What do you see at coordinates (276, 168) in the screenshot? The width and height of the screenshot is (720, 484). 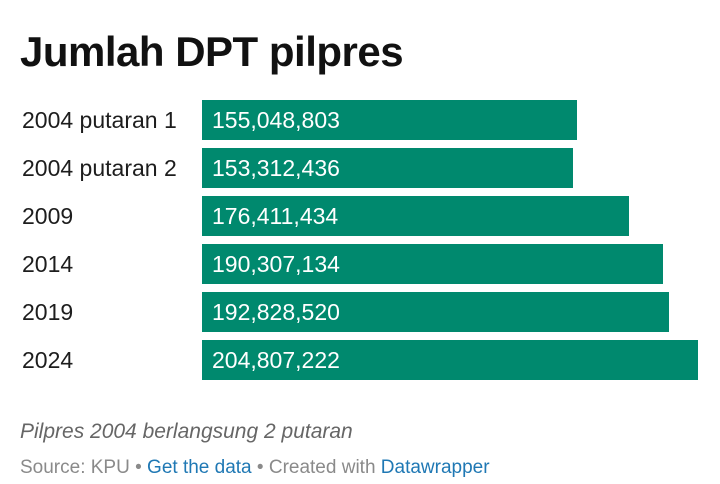 I see `bar-value-label: 153,312,436` at bounding box center [276, 168].